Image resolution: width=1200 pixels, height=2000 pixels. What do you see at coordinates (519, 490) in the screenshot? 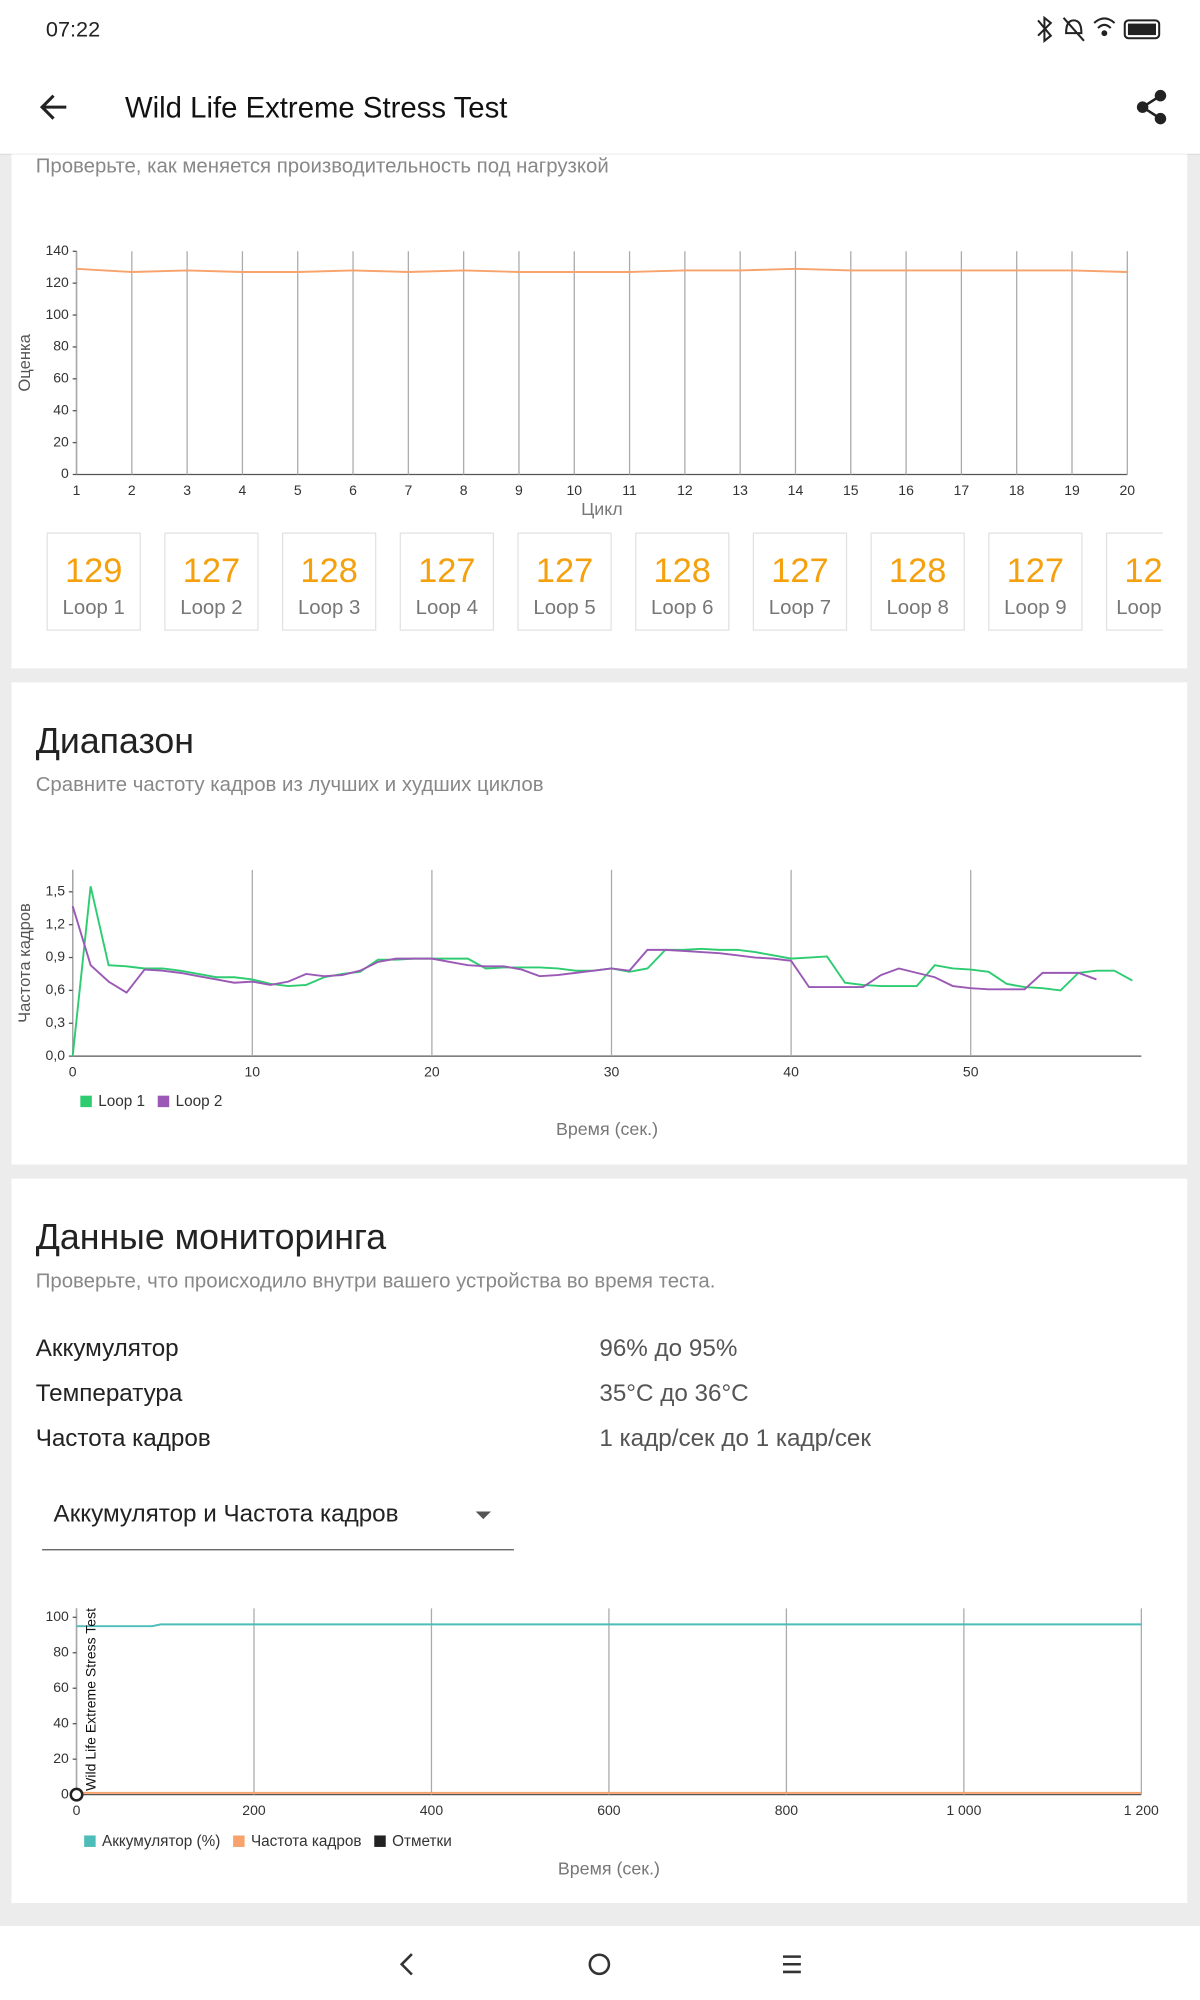
I see `x-tick-label: 9` at bounding box center [519, 490].